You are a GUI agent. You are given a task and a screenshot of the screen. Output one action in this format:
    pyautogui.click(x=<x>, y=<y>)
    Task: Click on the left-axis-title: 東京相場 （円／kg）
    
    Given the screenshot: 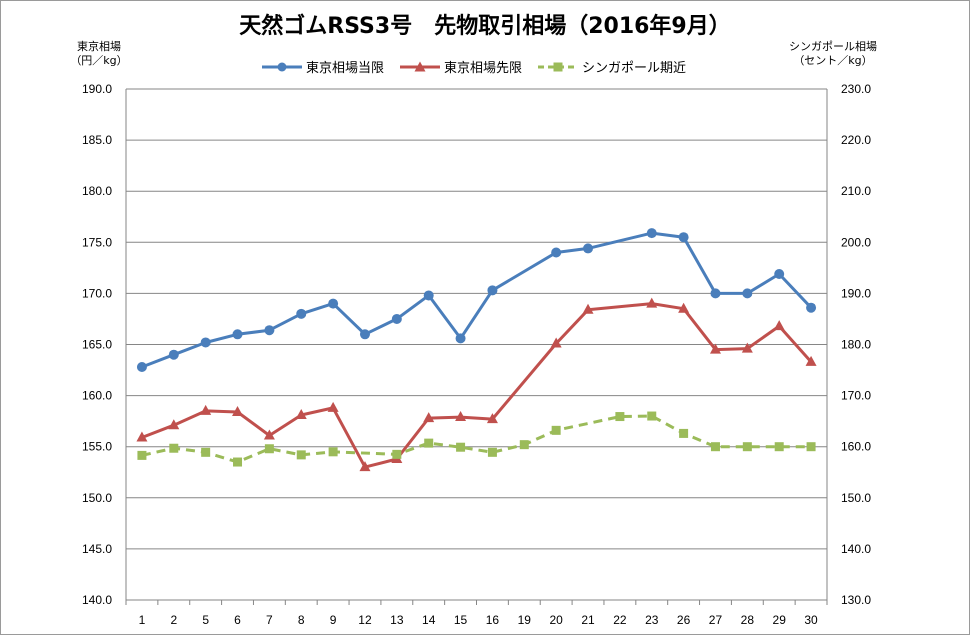 What is the action you would take?
    pyautogui.click(x=99, y=54)
    